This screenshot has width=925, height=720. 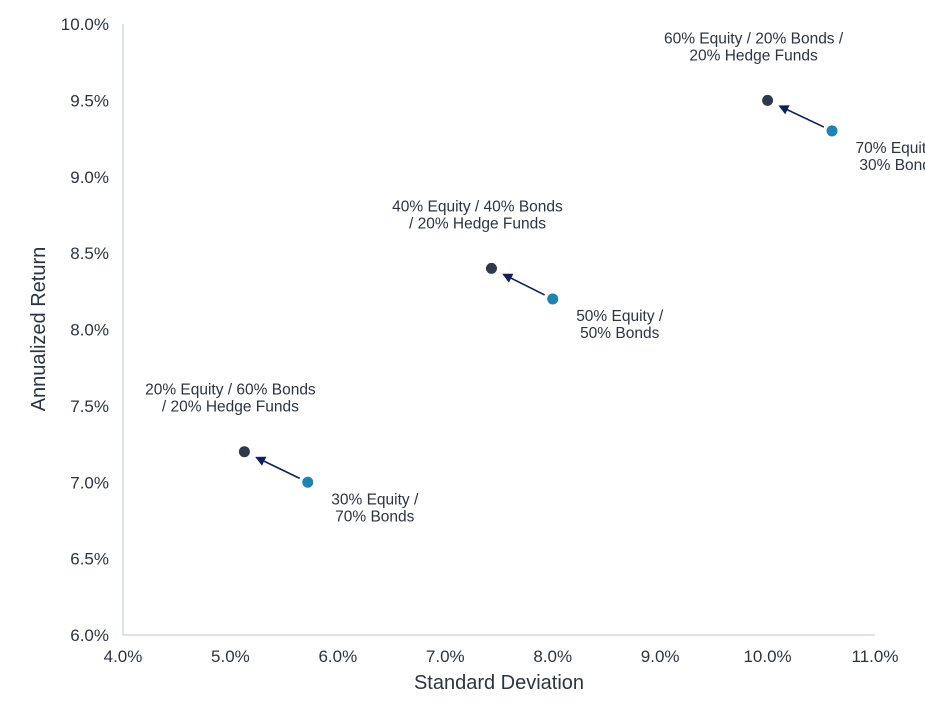 What do you see at coordinates (89, 177) in the screenshot?
I see `y-tick-label: 9.0%` at bounding box center [89, 177].